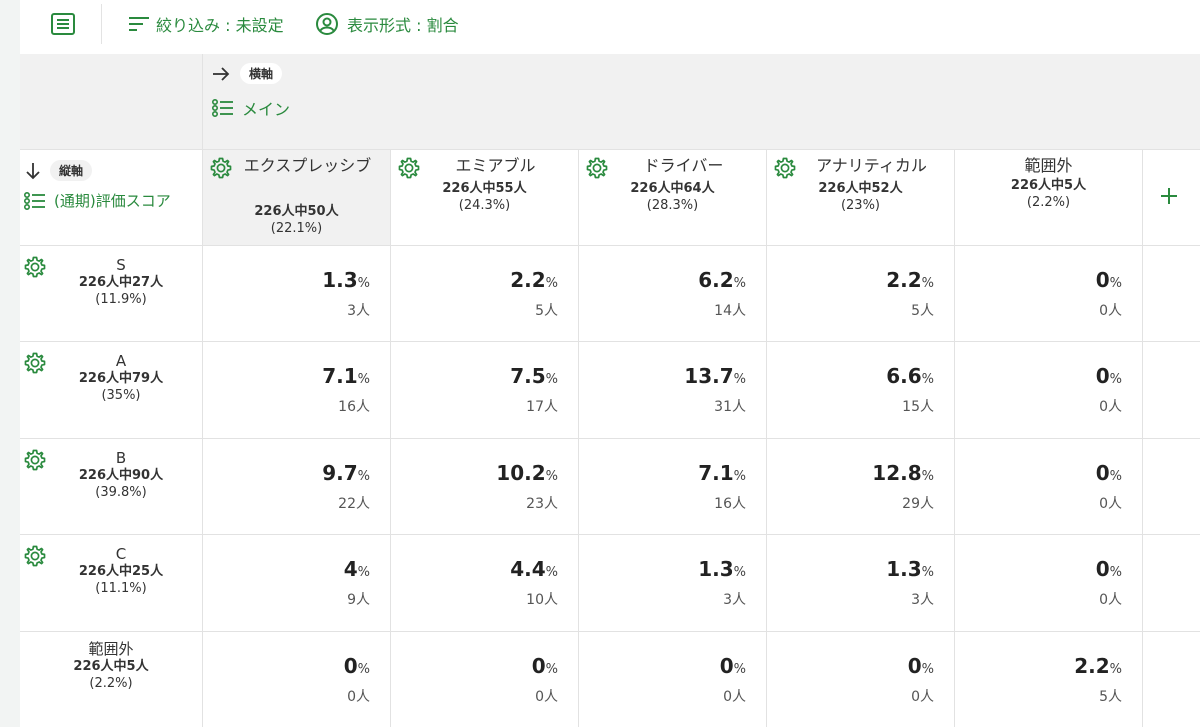 This screenshot has width=1200, height=727. I want to click on filter-label: 絞り込み : 未設定, so click(220, 25).